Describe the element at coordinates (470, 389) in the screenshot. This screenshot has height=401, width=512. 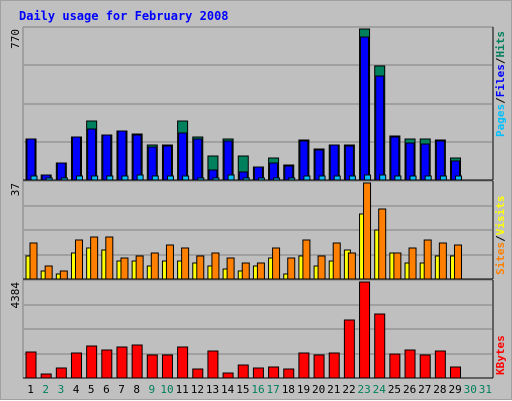
I see `day-label: 30` at that location.